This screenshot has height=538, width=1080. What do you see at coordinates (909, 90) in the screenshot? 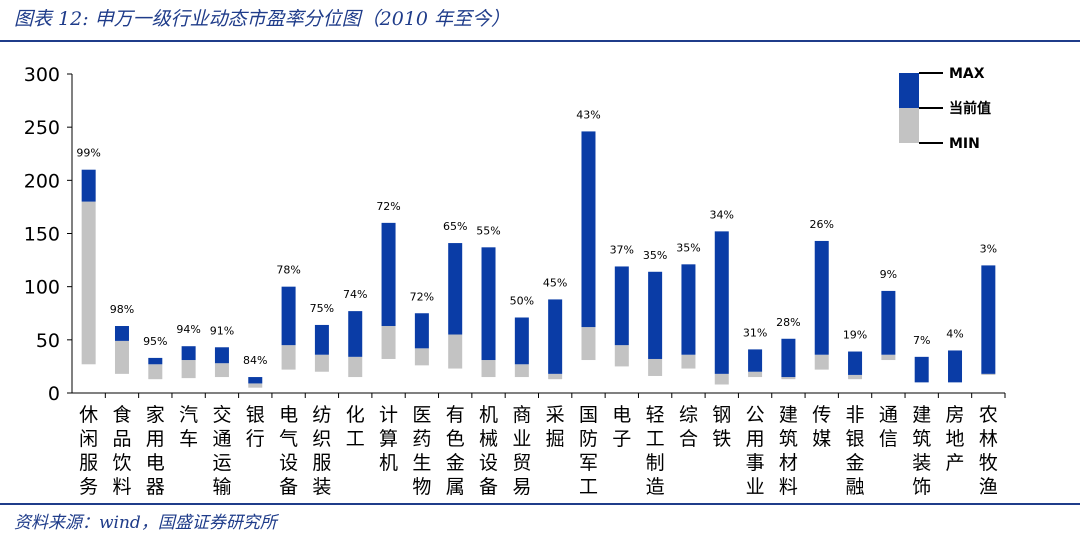
I see `legend-swatch-max` at bounding box center [909, 90].